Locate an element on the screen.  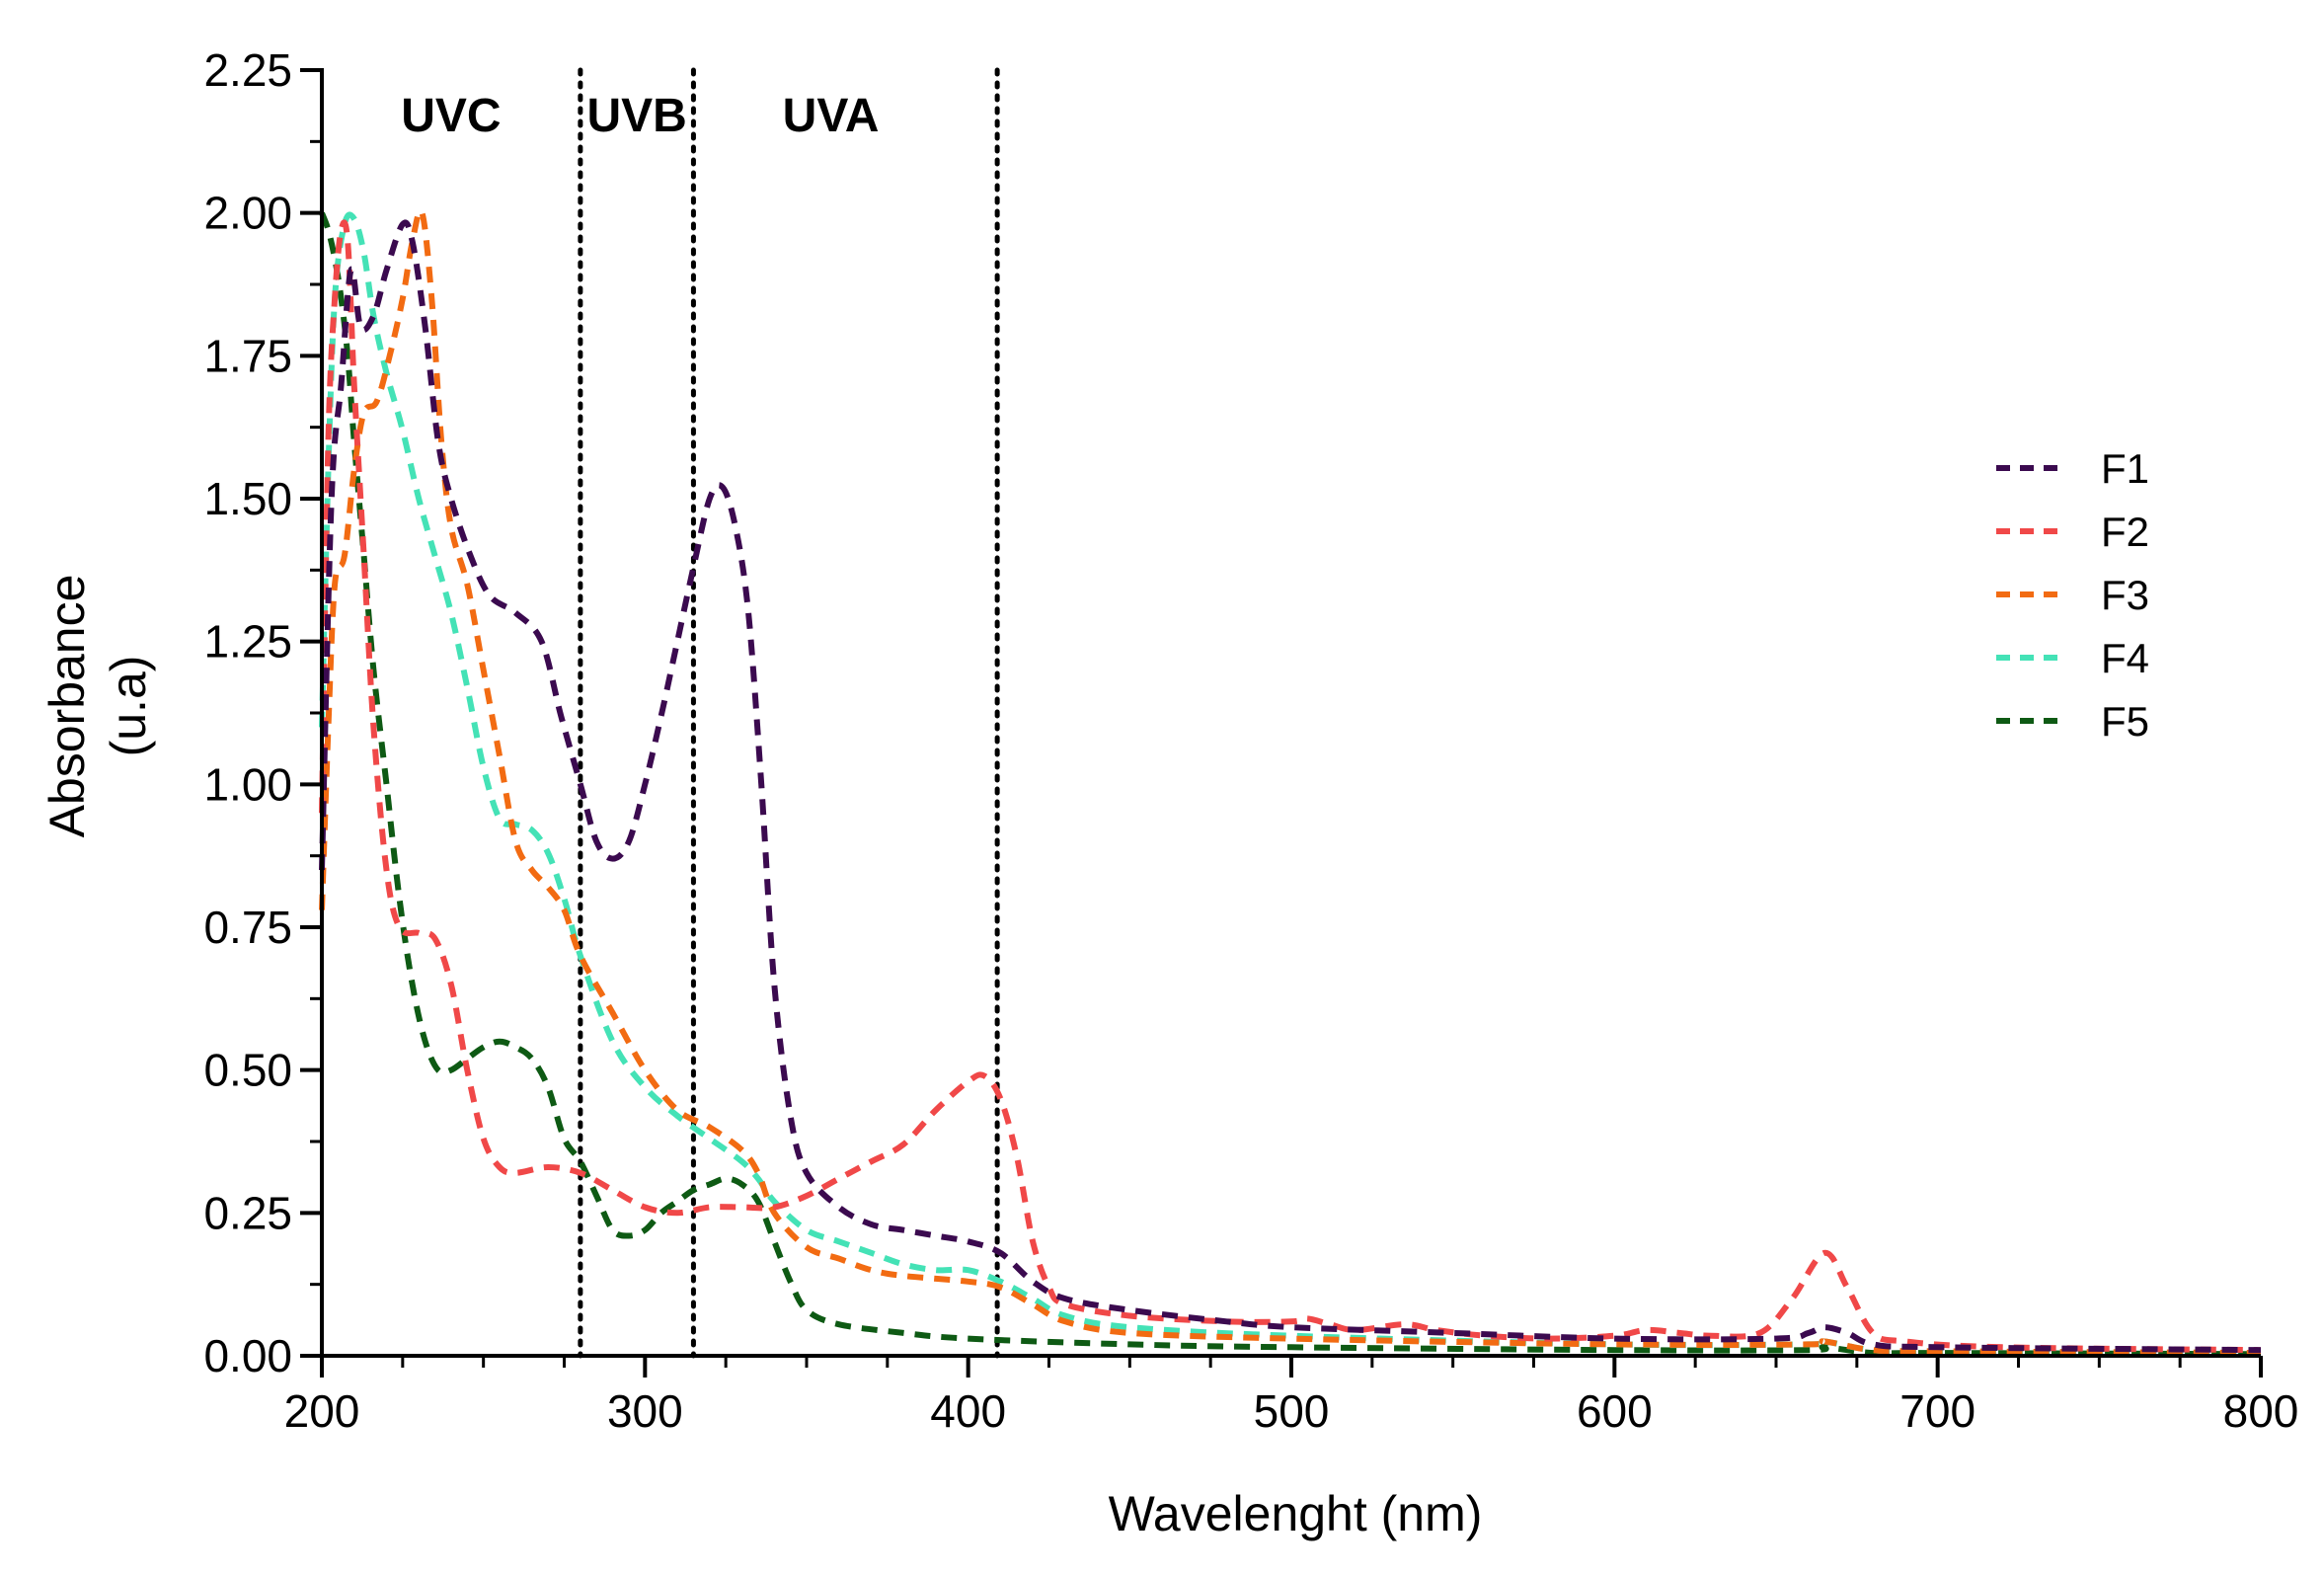
y-tick-label: 1.25 is located at coordinates (247, 642).